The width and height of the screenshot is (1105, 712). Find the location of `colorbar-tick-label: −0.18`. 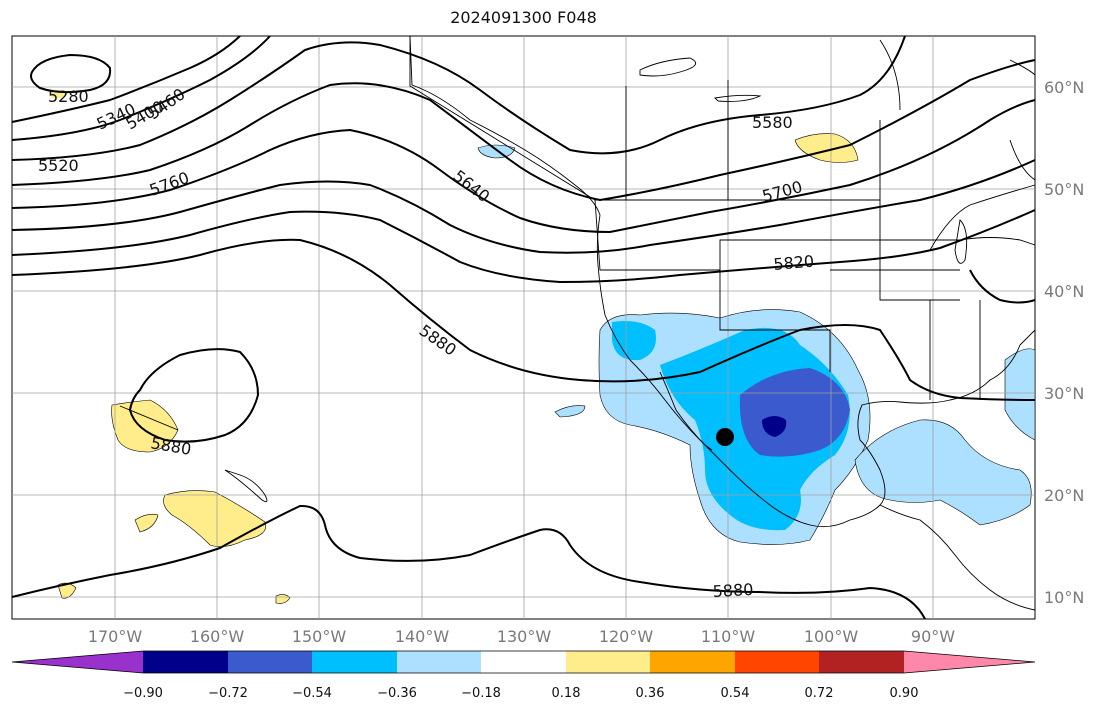

colorbar-tick-label: −0.18 is located at coordinates (481, 693).